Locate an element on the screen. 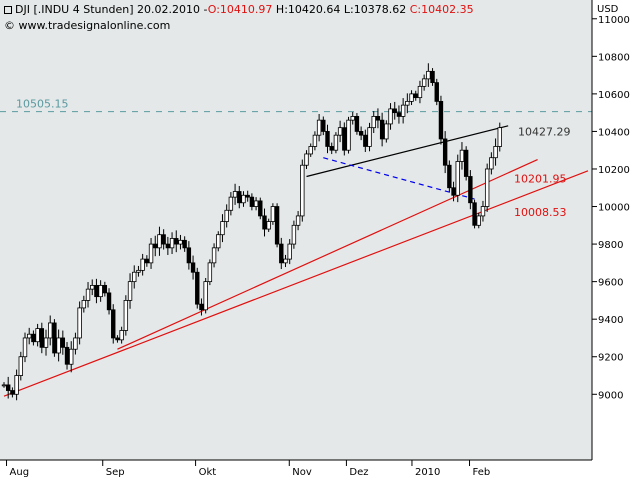 The image size is (640, 480). price-annotation: 10008.53 is located at coordinates (540, 212).